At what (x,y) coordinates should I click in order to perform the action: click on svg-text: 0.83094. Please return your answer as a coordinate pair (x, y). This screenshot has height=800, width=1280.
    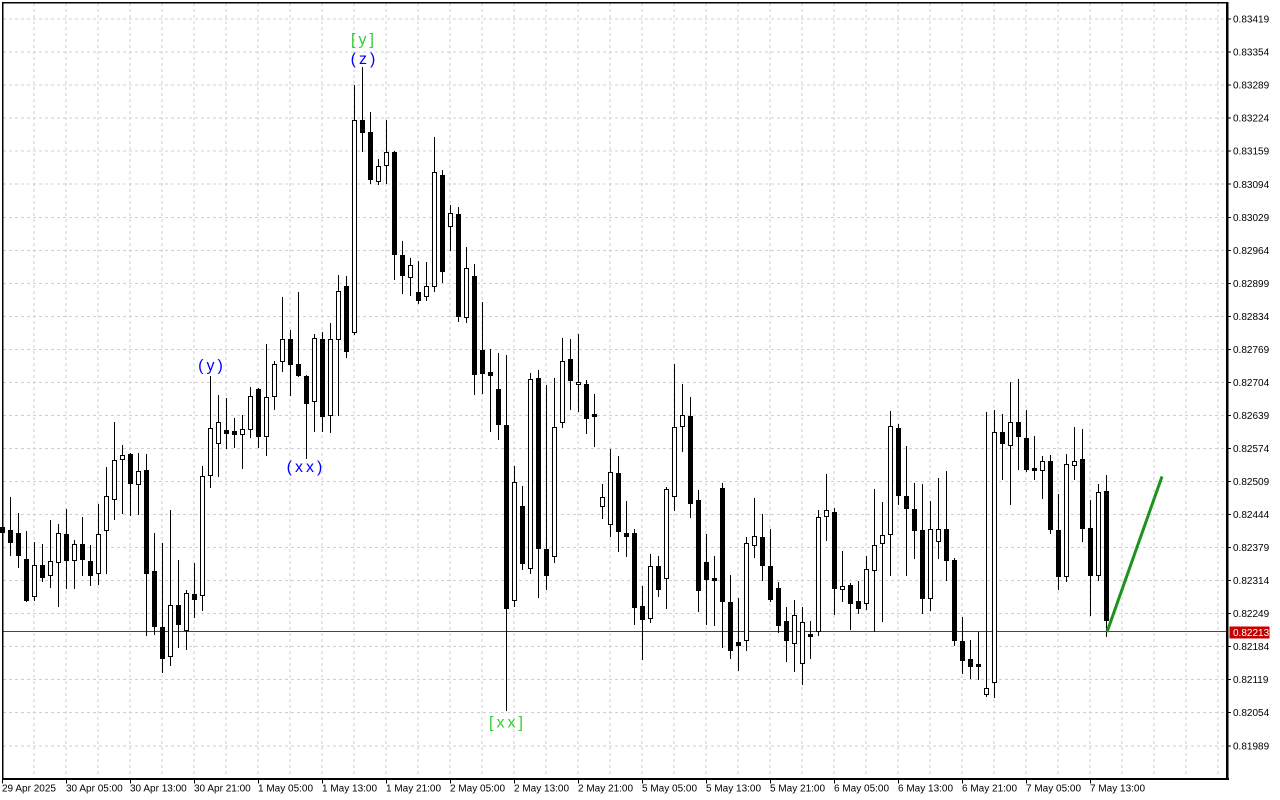
    Looking at the image, I should click on (1251, 185).